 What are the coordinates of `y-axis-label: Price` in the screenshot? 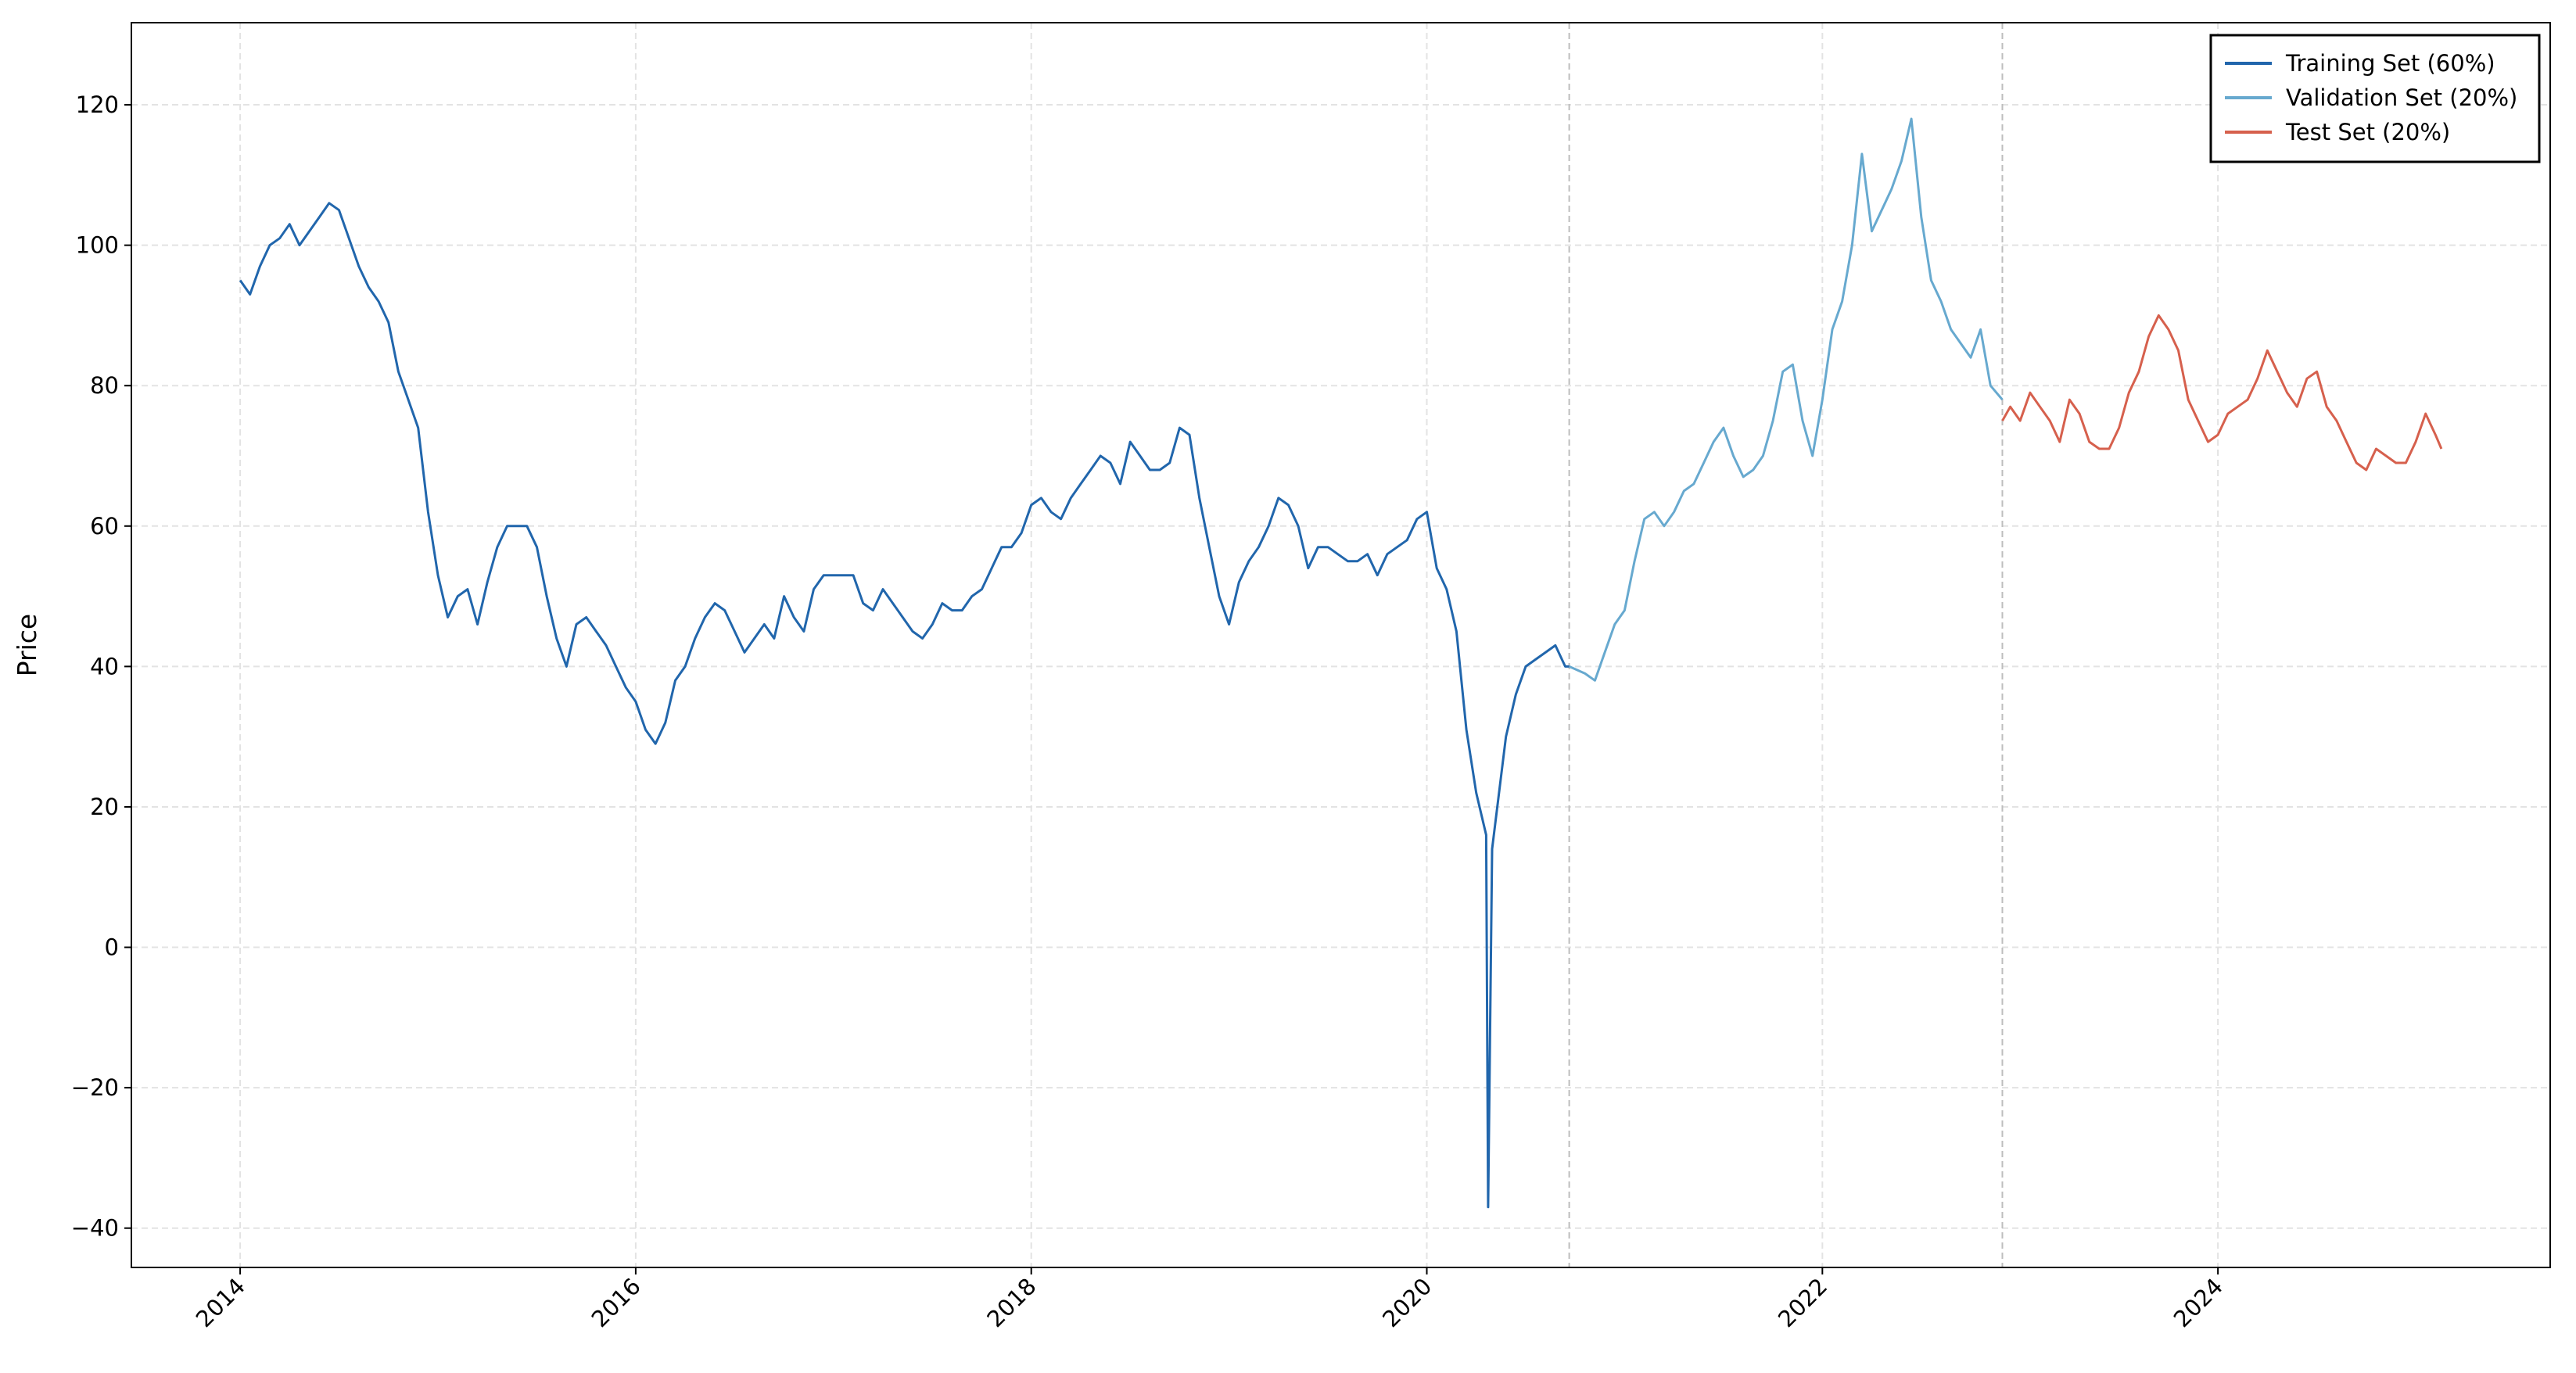 It's located at (27, 645).